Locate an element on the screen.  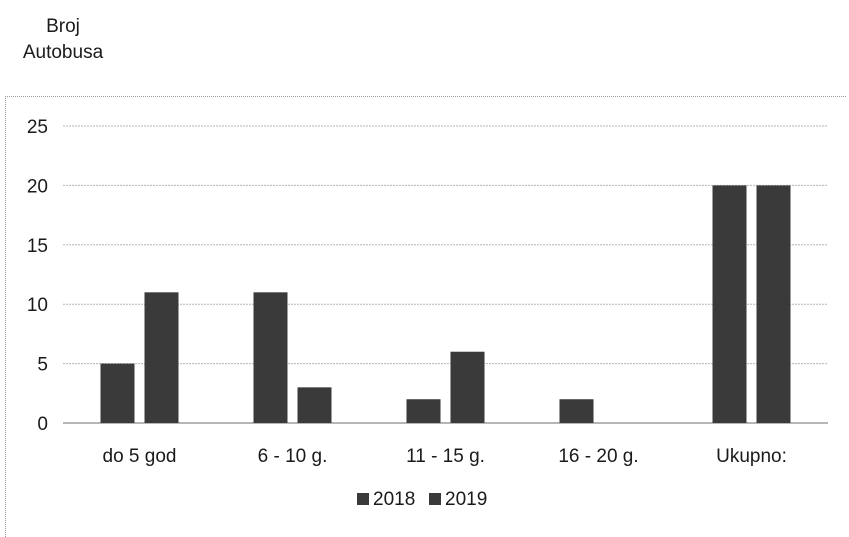
y-tick-label: 5 is located at coordinates (42, 365).